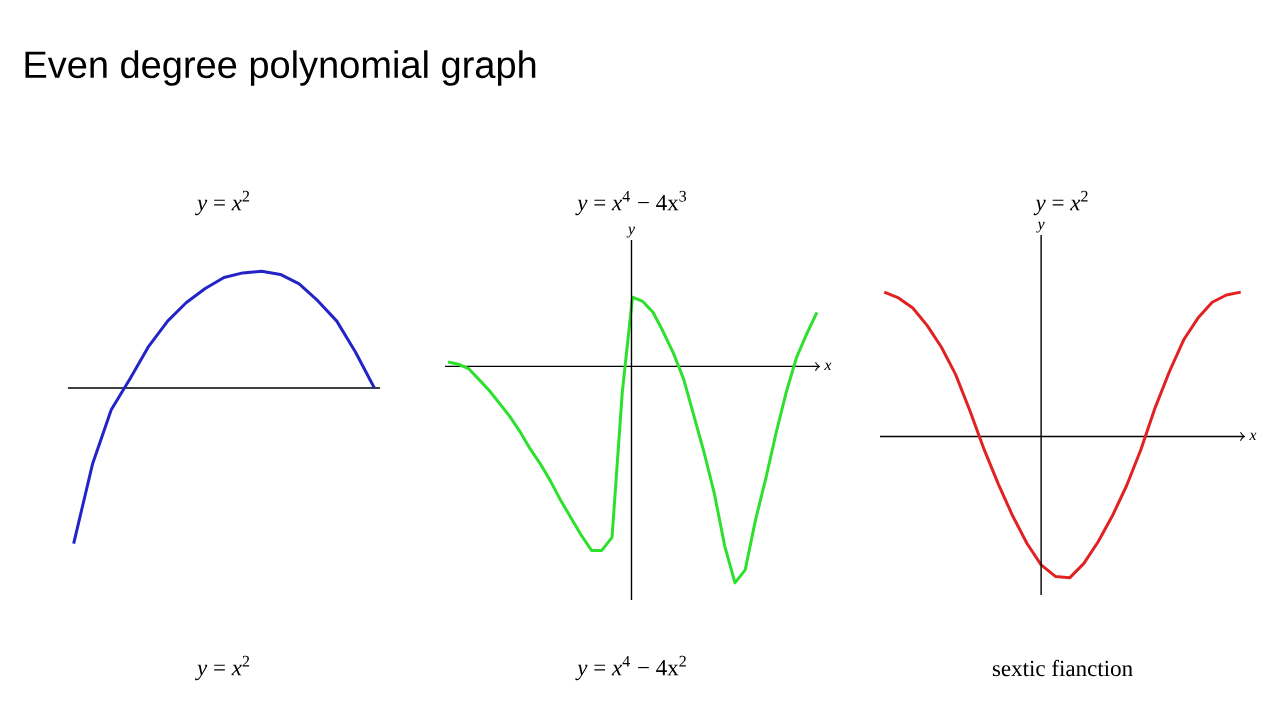  Describe the element at coordinates (631, 203) in the screenshot. I see `chart-title: y = x$^{4}$ − 4x$^{3}$` at that location.